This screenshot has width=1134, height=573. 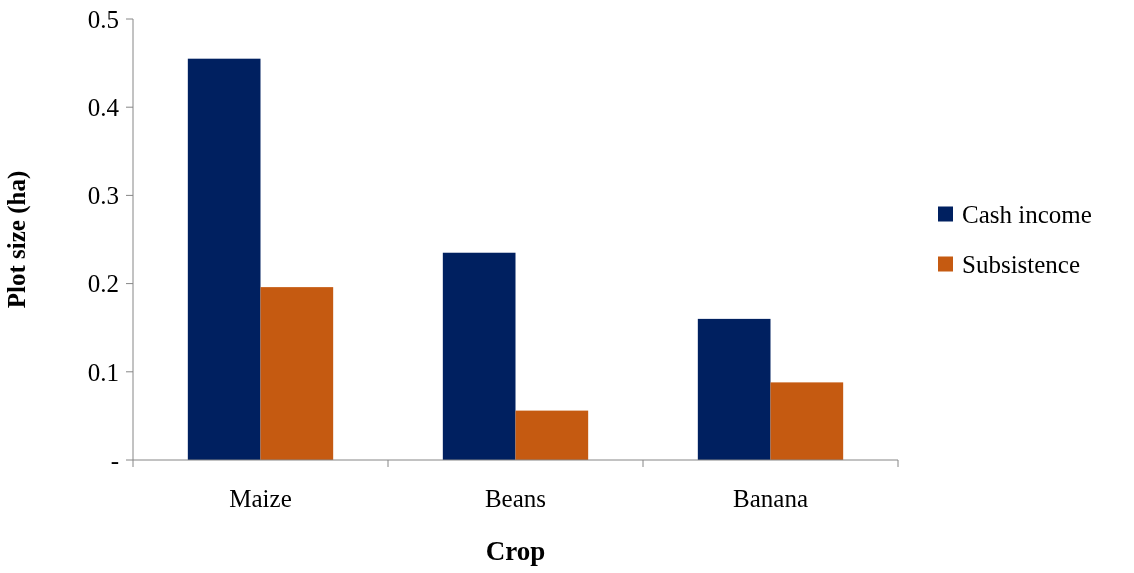 What do you see at coordinates (1021, 265) in the screenshot?
I see `legend-label: Subsistence` at bounding box center [1021, 265].